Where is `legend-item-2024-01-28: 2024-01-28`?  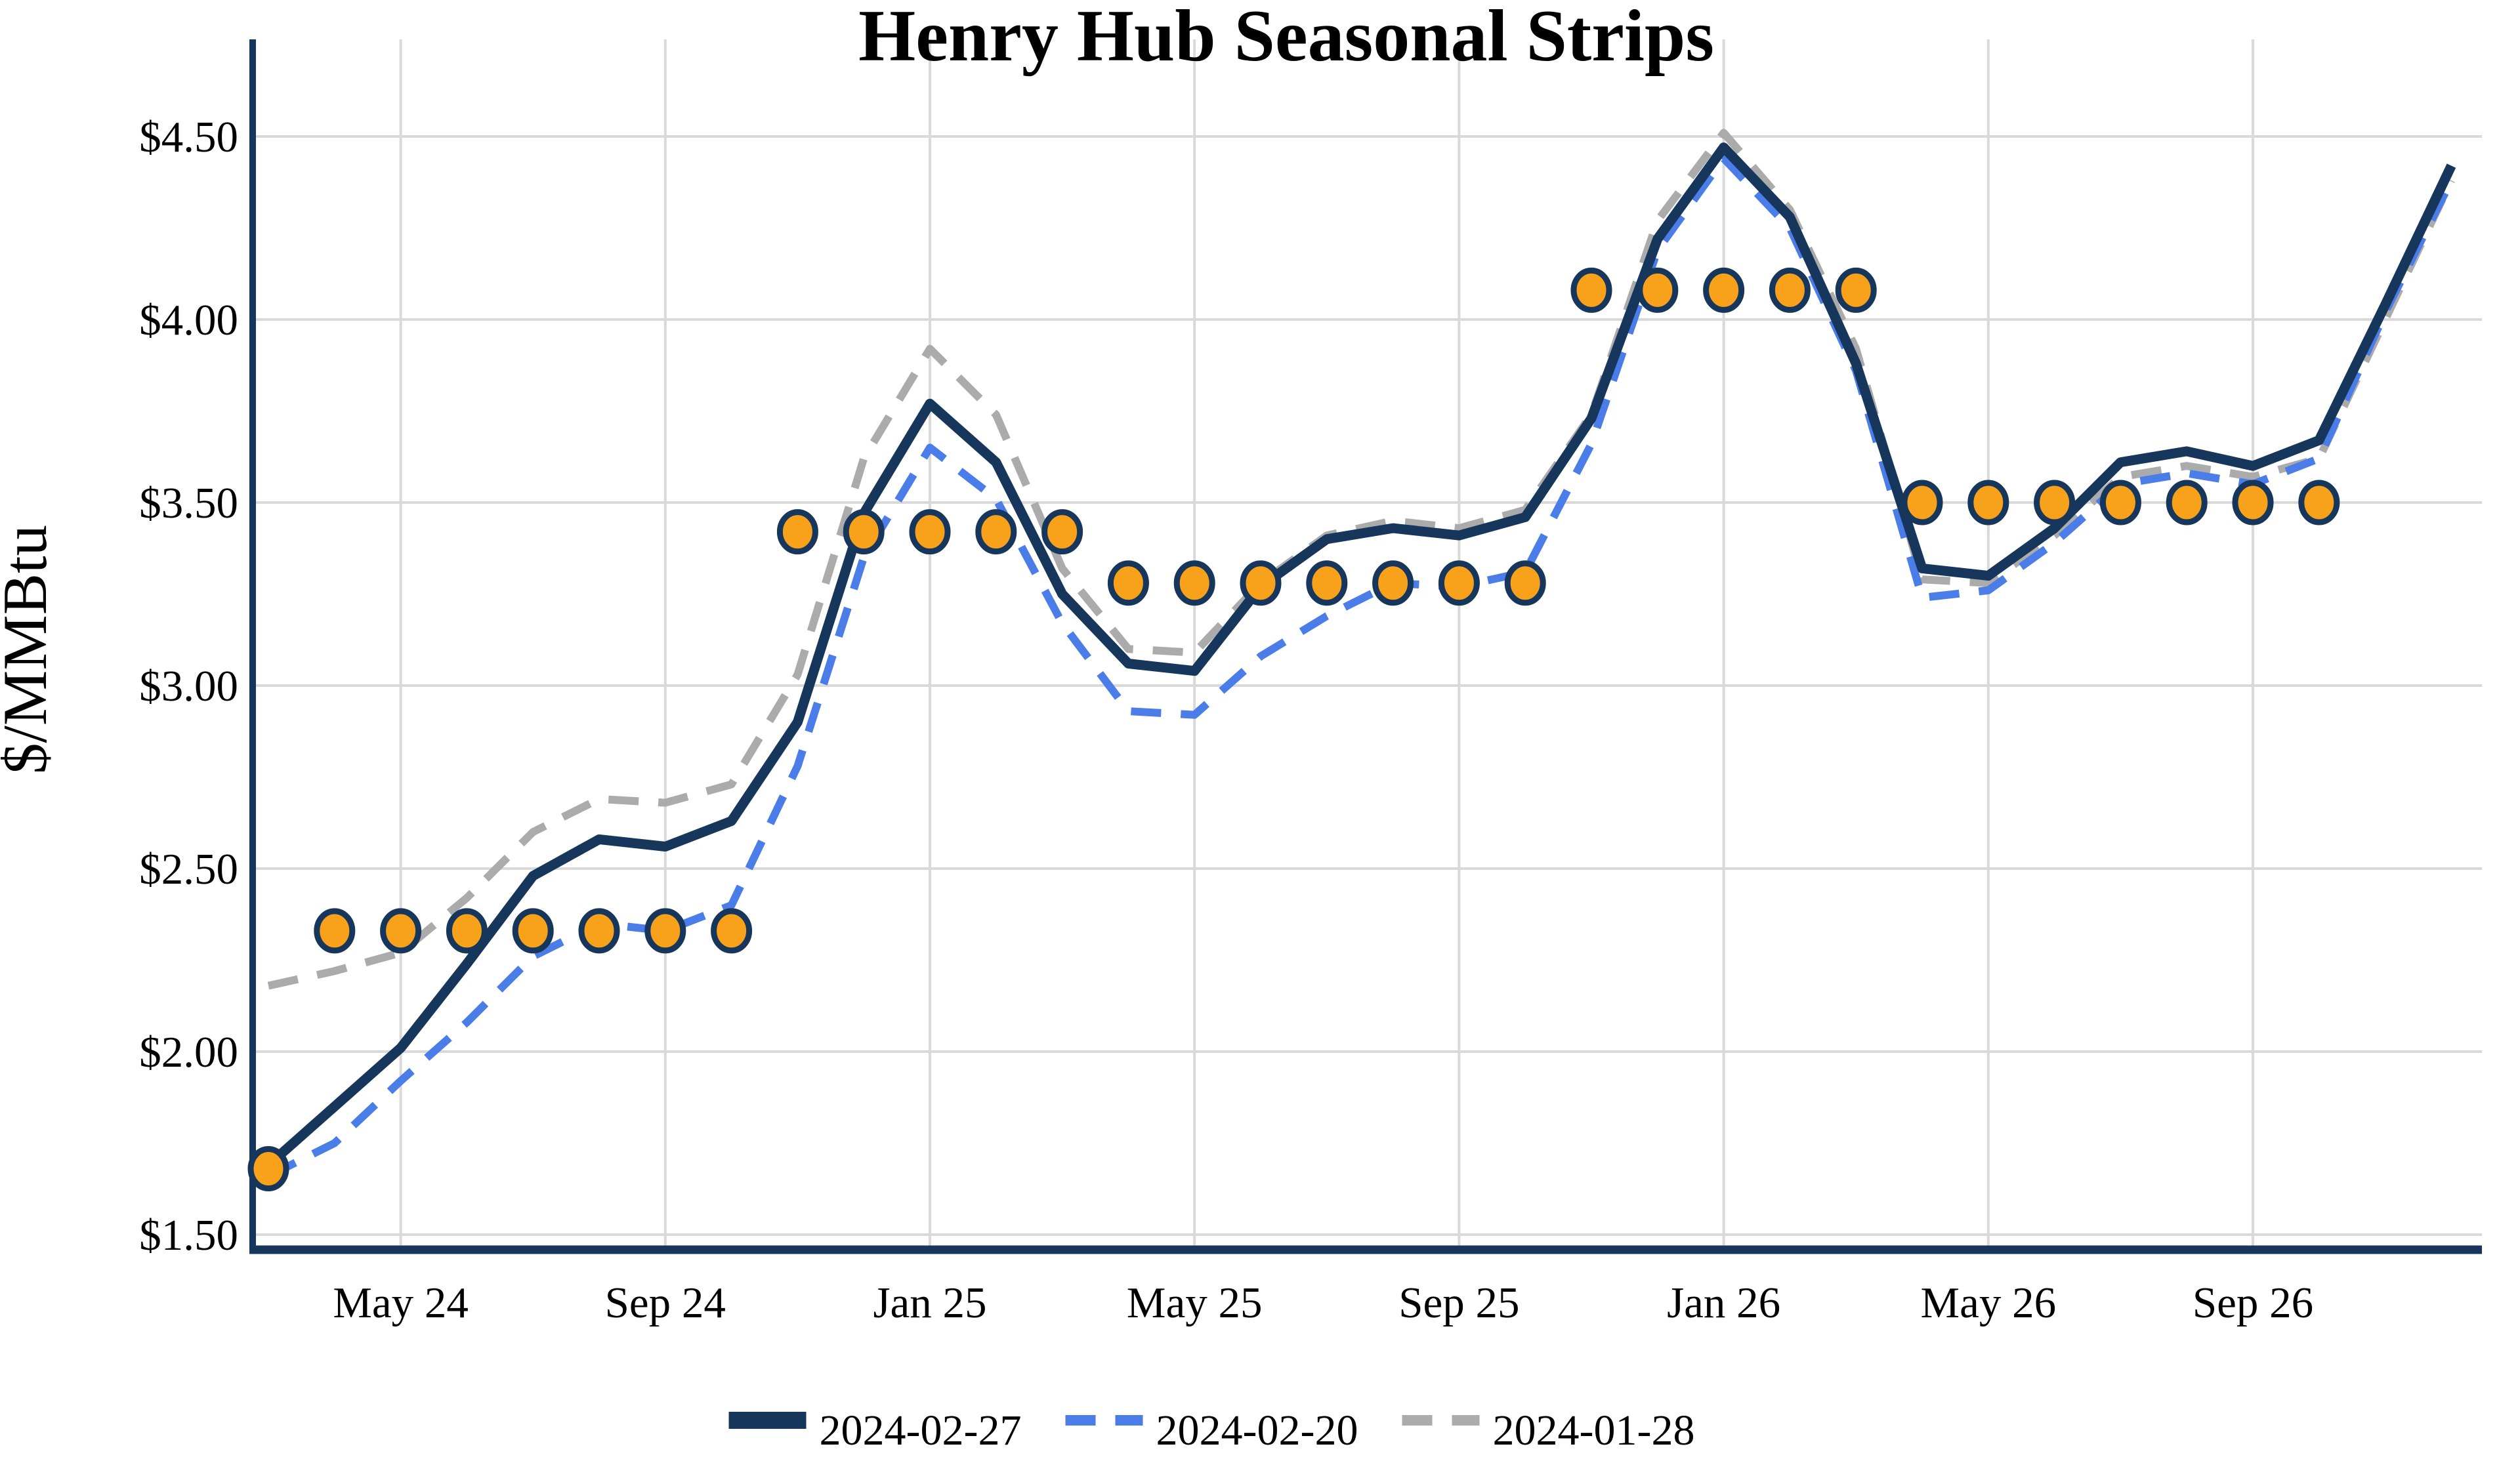
legend-item-2024-01-28: 2024-01-28 is located at coordinates (1548, 1430).